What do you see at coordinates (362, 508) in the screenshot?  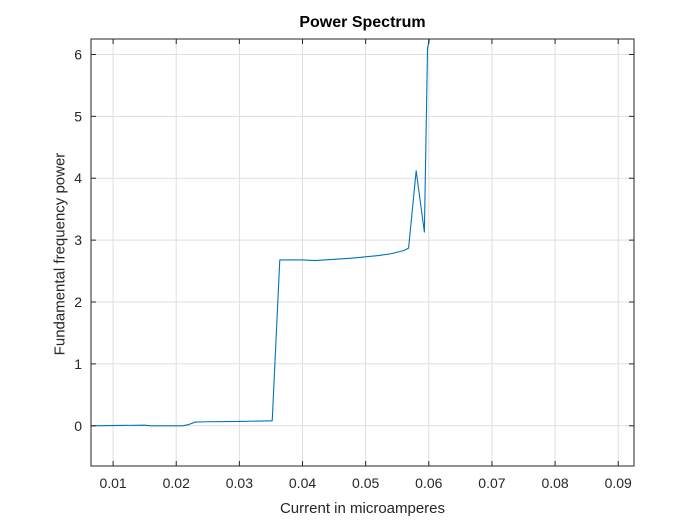 I see `x-axis-label: Current in microamperes` at bounding box center [362, 508].